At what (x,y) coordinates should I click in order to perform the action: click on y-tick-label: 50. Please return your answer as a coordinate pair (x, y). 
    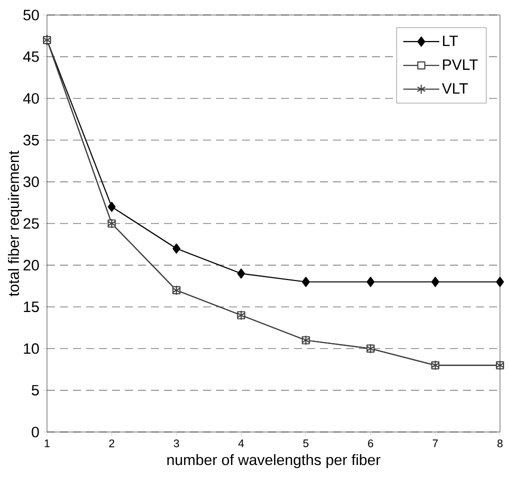
    Looking at the image, I should click on (31, 15).